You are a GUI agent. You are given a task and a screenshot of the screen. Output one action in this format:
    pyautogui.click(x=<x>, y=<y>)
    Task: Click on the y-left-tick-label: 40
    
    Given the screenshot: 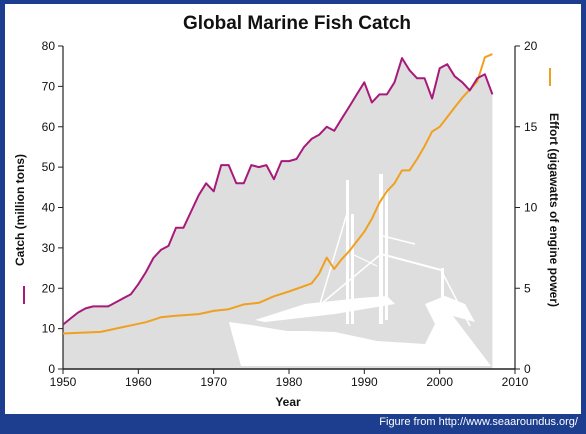 What is the action you would take?
    pyautogui.click(x=49, y=208)
    